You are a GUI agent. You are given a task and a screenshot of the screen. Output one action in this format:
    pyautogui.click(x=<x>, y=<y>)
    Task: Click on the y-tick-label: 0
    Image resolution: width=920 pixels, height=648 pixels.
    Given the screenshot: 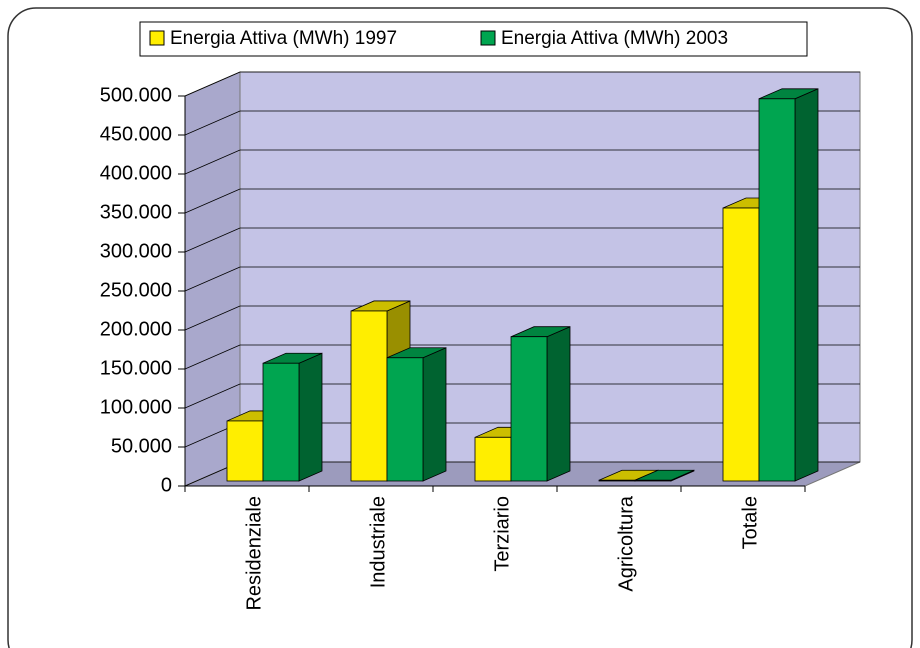 What is the action you would take?
    pyautogui.click(x=166, y=485)
    